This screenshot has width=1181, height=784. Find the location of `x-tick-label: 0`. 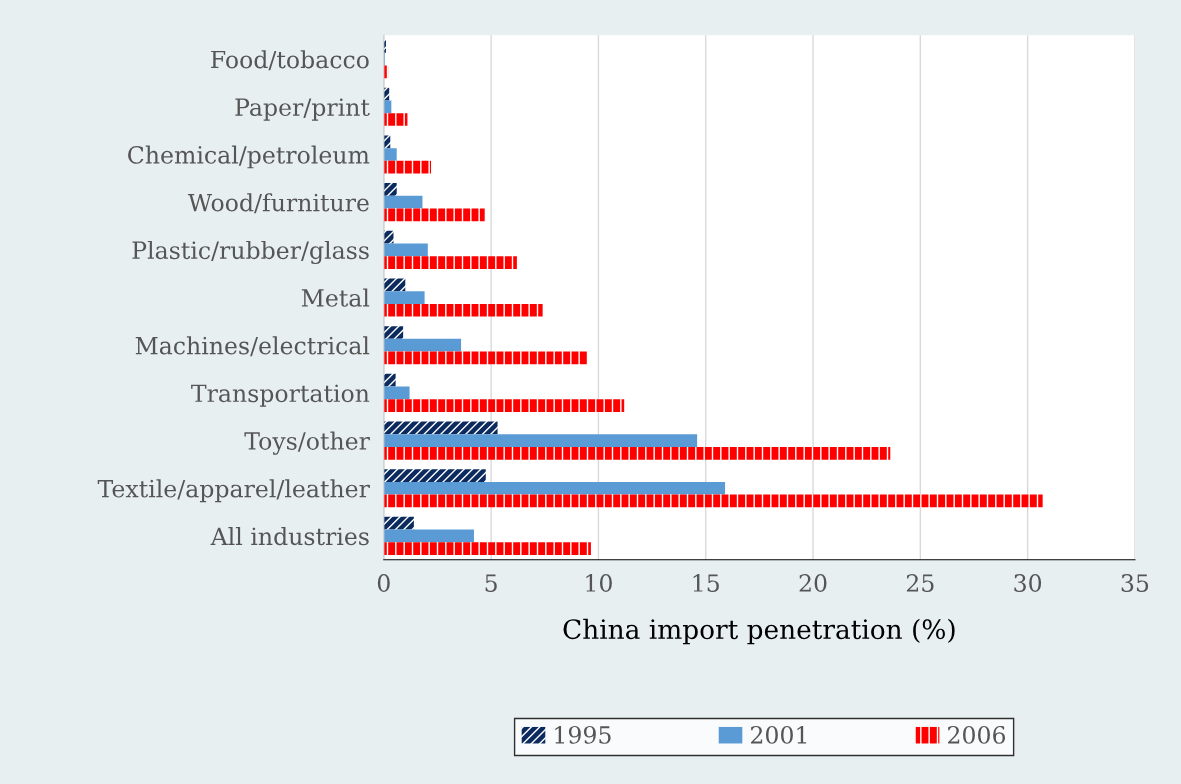

x-tick-label: 0 is located at coordinates (383, 583).